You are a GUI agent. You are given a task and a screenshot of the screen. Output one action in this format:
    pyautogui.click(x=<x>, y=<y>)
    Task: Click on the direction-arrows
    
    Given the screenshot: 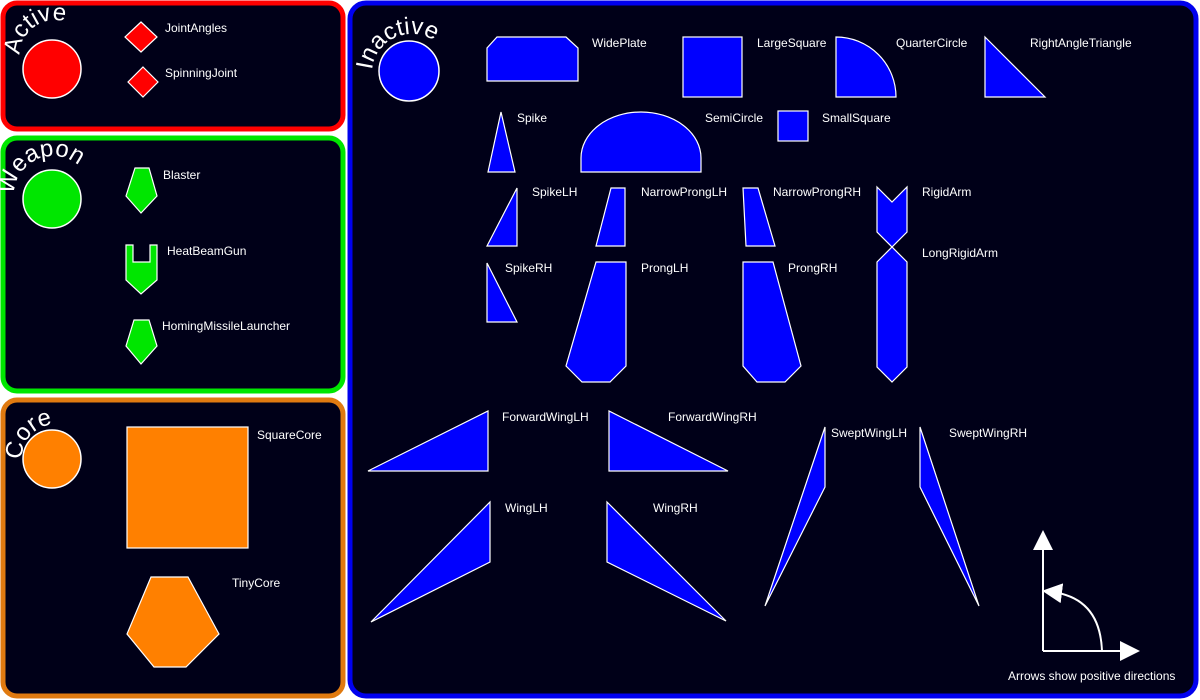 What is the action you would take?
    pyautogui.click(x=1086, y=595)
    